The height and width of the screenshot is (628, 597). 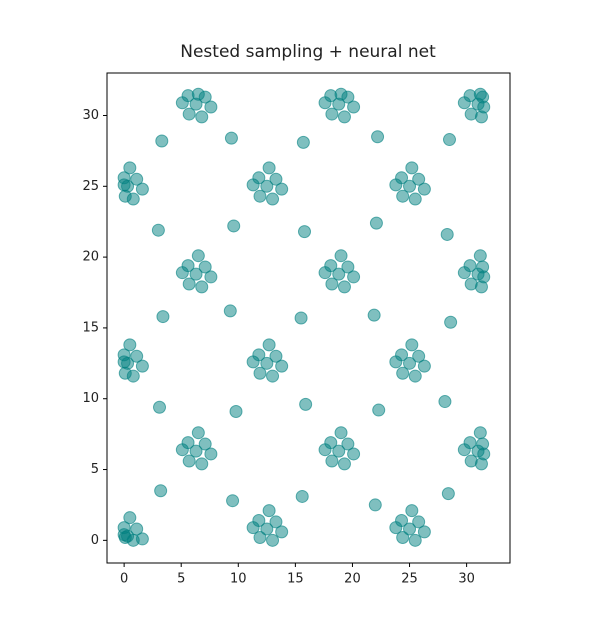 I want to click on y-tick-label: 5, so click(x=95, y=469).